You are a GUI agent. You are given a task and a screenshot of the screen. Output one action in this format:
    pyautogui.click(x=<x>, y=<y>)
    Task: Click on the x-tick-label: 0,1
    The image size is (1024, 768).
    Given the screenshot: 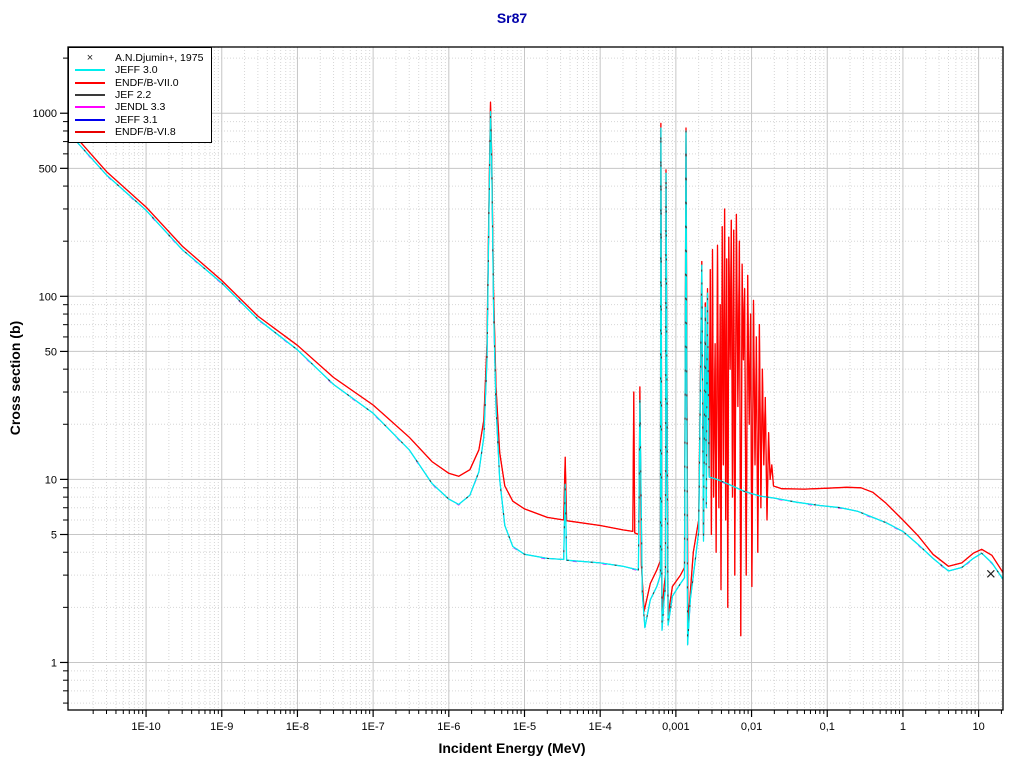 What is the action you would take?
    pyautogui.click(x=827, y=727)
    